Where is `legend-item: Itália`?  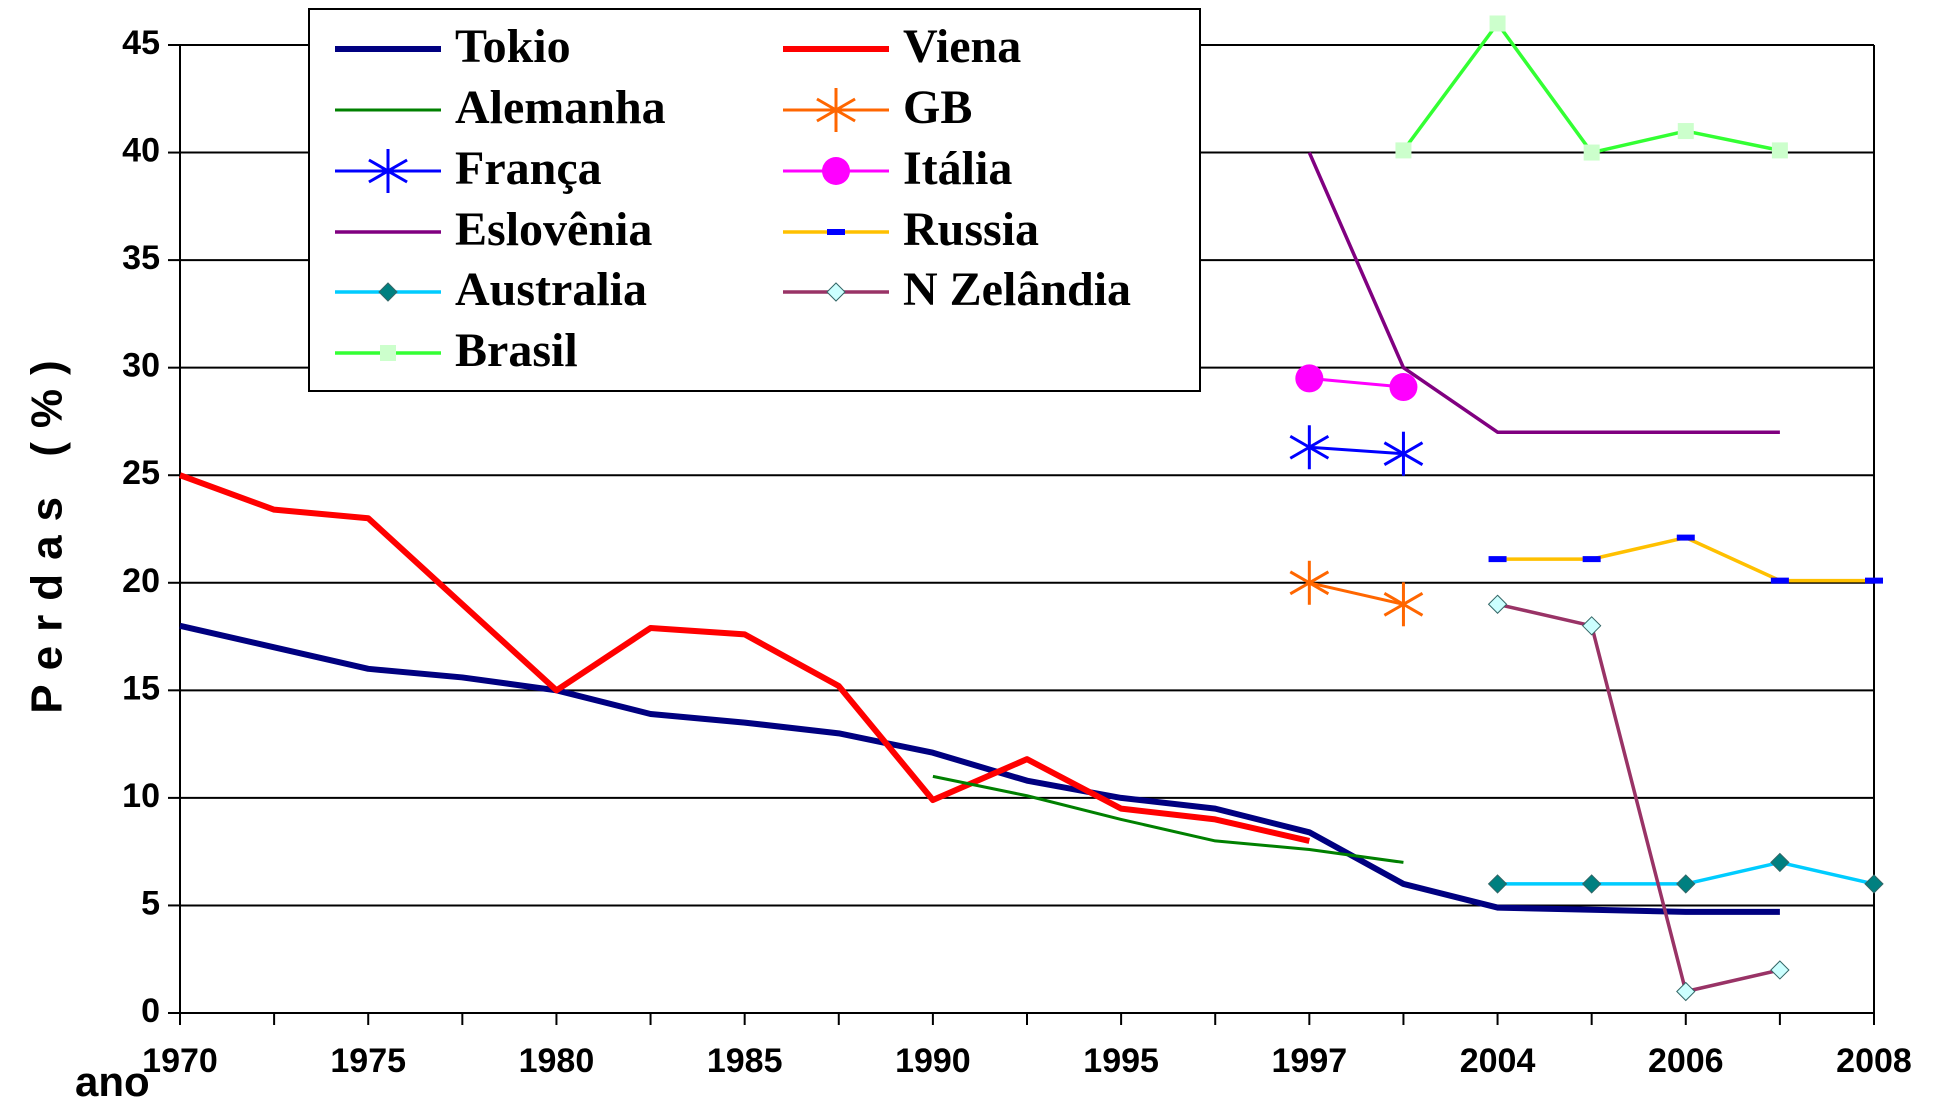
legend-item: Itália is located at coordinates (897, 168).